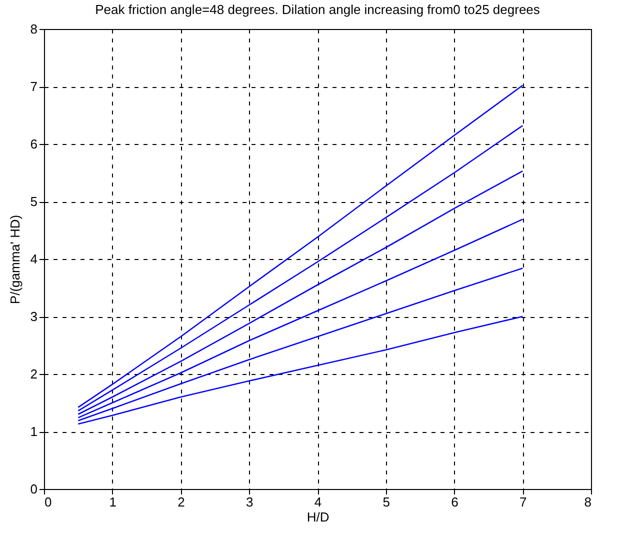  I want to click on x-tick-label: 1, so click(112, 502).